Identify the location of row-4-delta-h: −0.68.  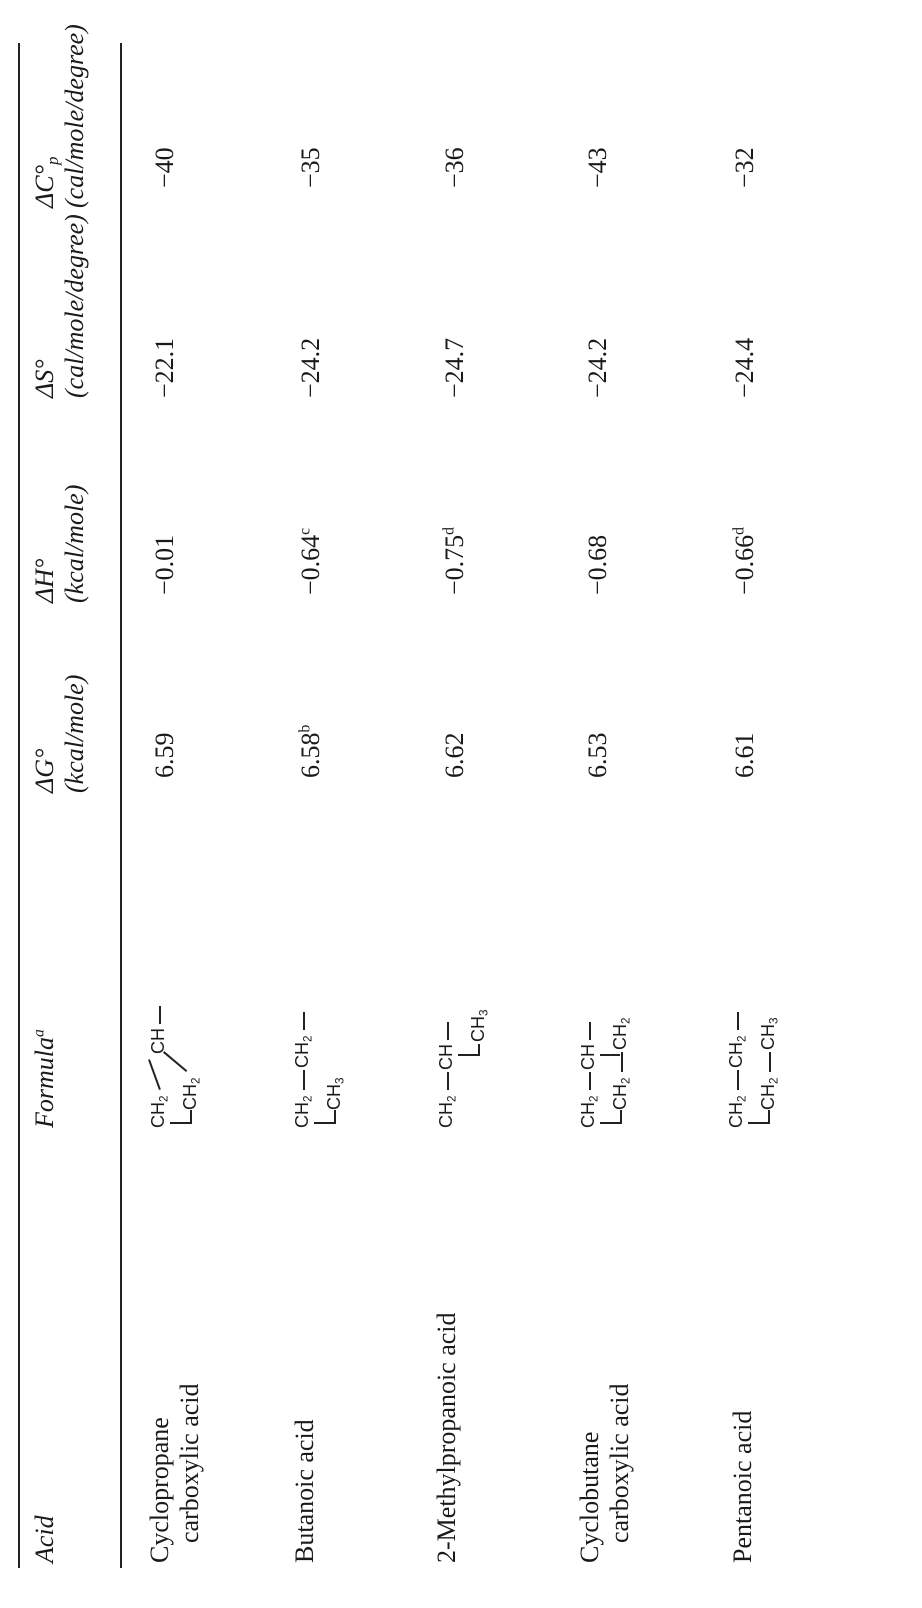
(597, 564).